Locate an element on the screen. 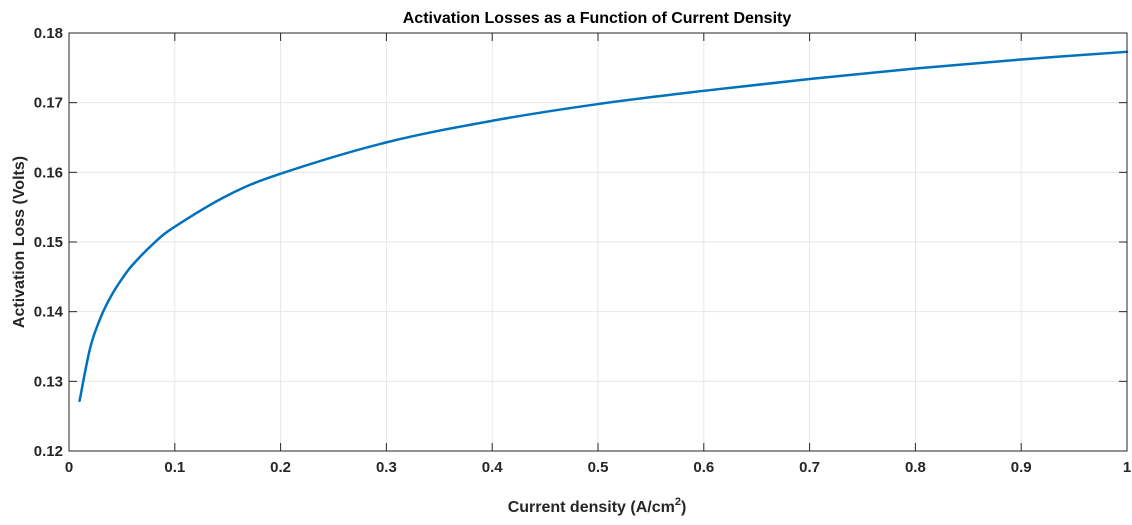 The width and height of the screenshot is (1132, 525). y-tick-label: 0.12 is located at coordinates (48, 451).